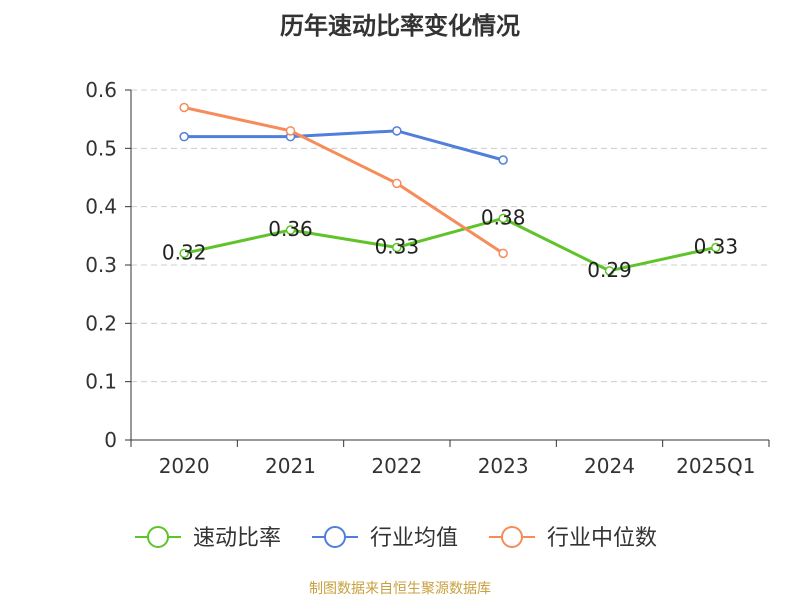 Image resolution: width=800 pixels, height=600 pixels. I want to click on x-tick-label: 2023, so click(503, 466).